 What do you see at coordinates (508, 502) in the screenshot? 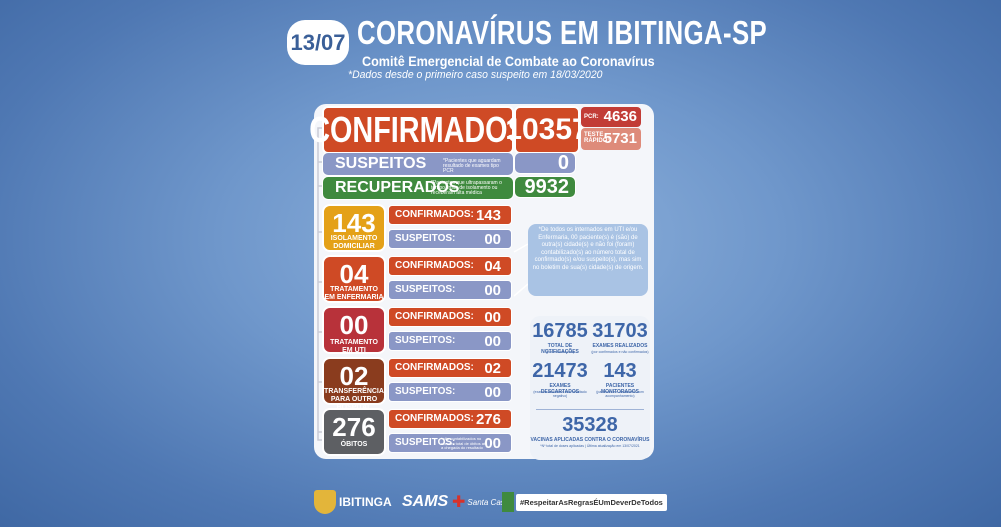
I see `campaign-icon` at bounding box center [508, 502].